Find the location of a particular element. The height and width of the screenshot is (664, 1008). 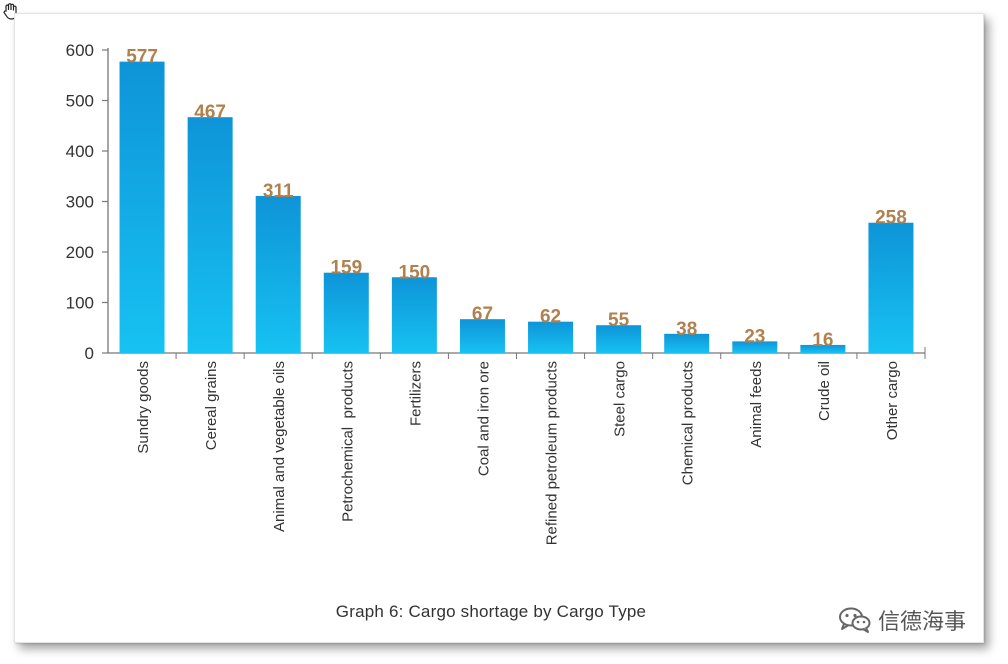

bar-value-label: 150 is located at coordinates (415, 272).